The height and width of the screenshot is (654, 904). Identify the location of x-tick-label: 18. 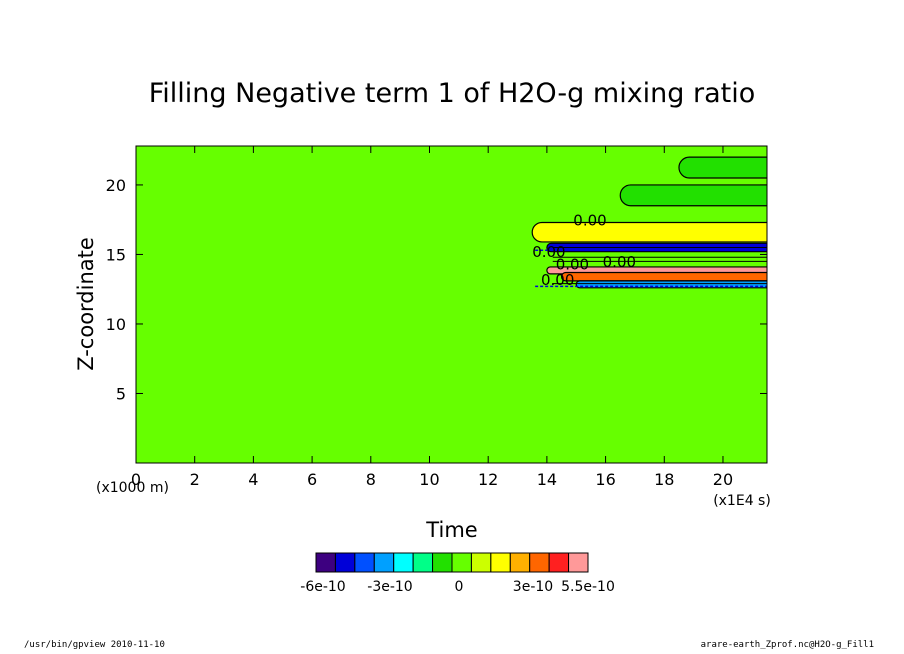
(664, 479).